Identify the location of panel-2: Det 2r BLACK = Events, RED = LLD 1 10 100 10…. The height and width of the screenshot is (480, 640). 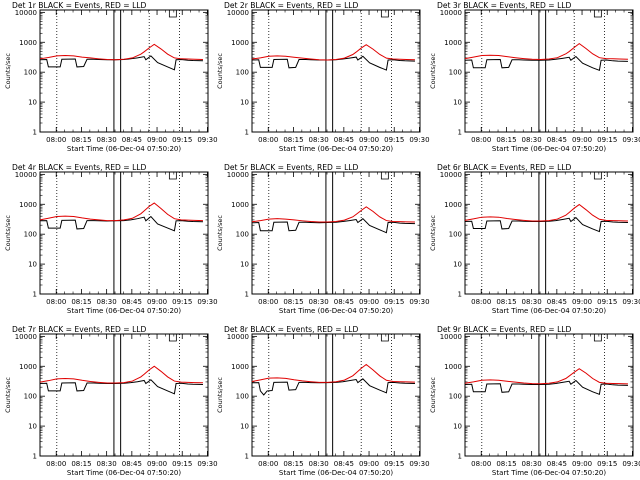
(323, 77).